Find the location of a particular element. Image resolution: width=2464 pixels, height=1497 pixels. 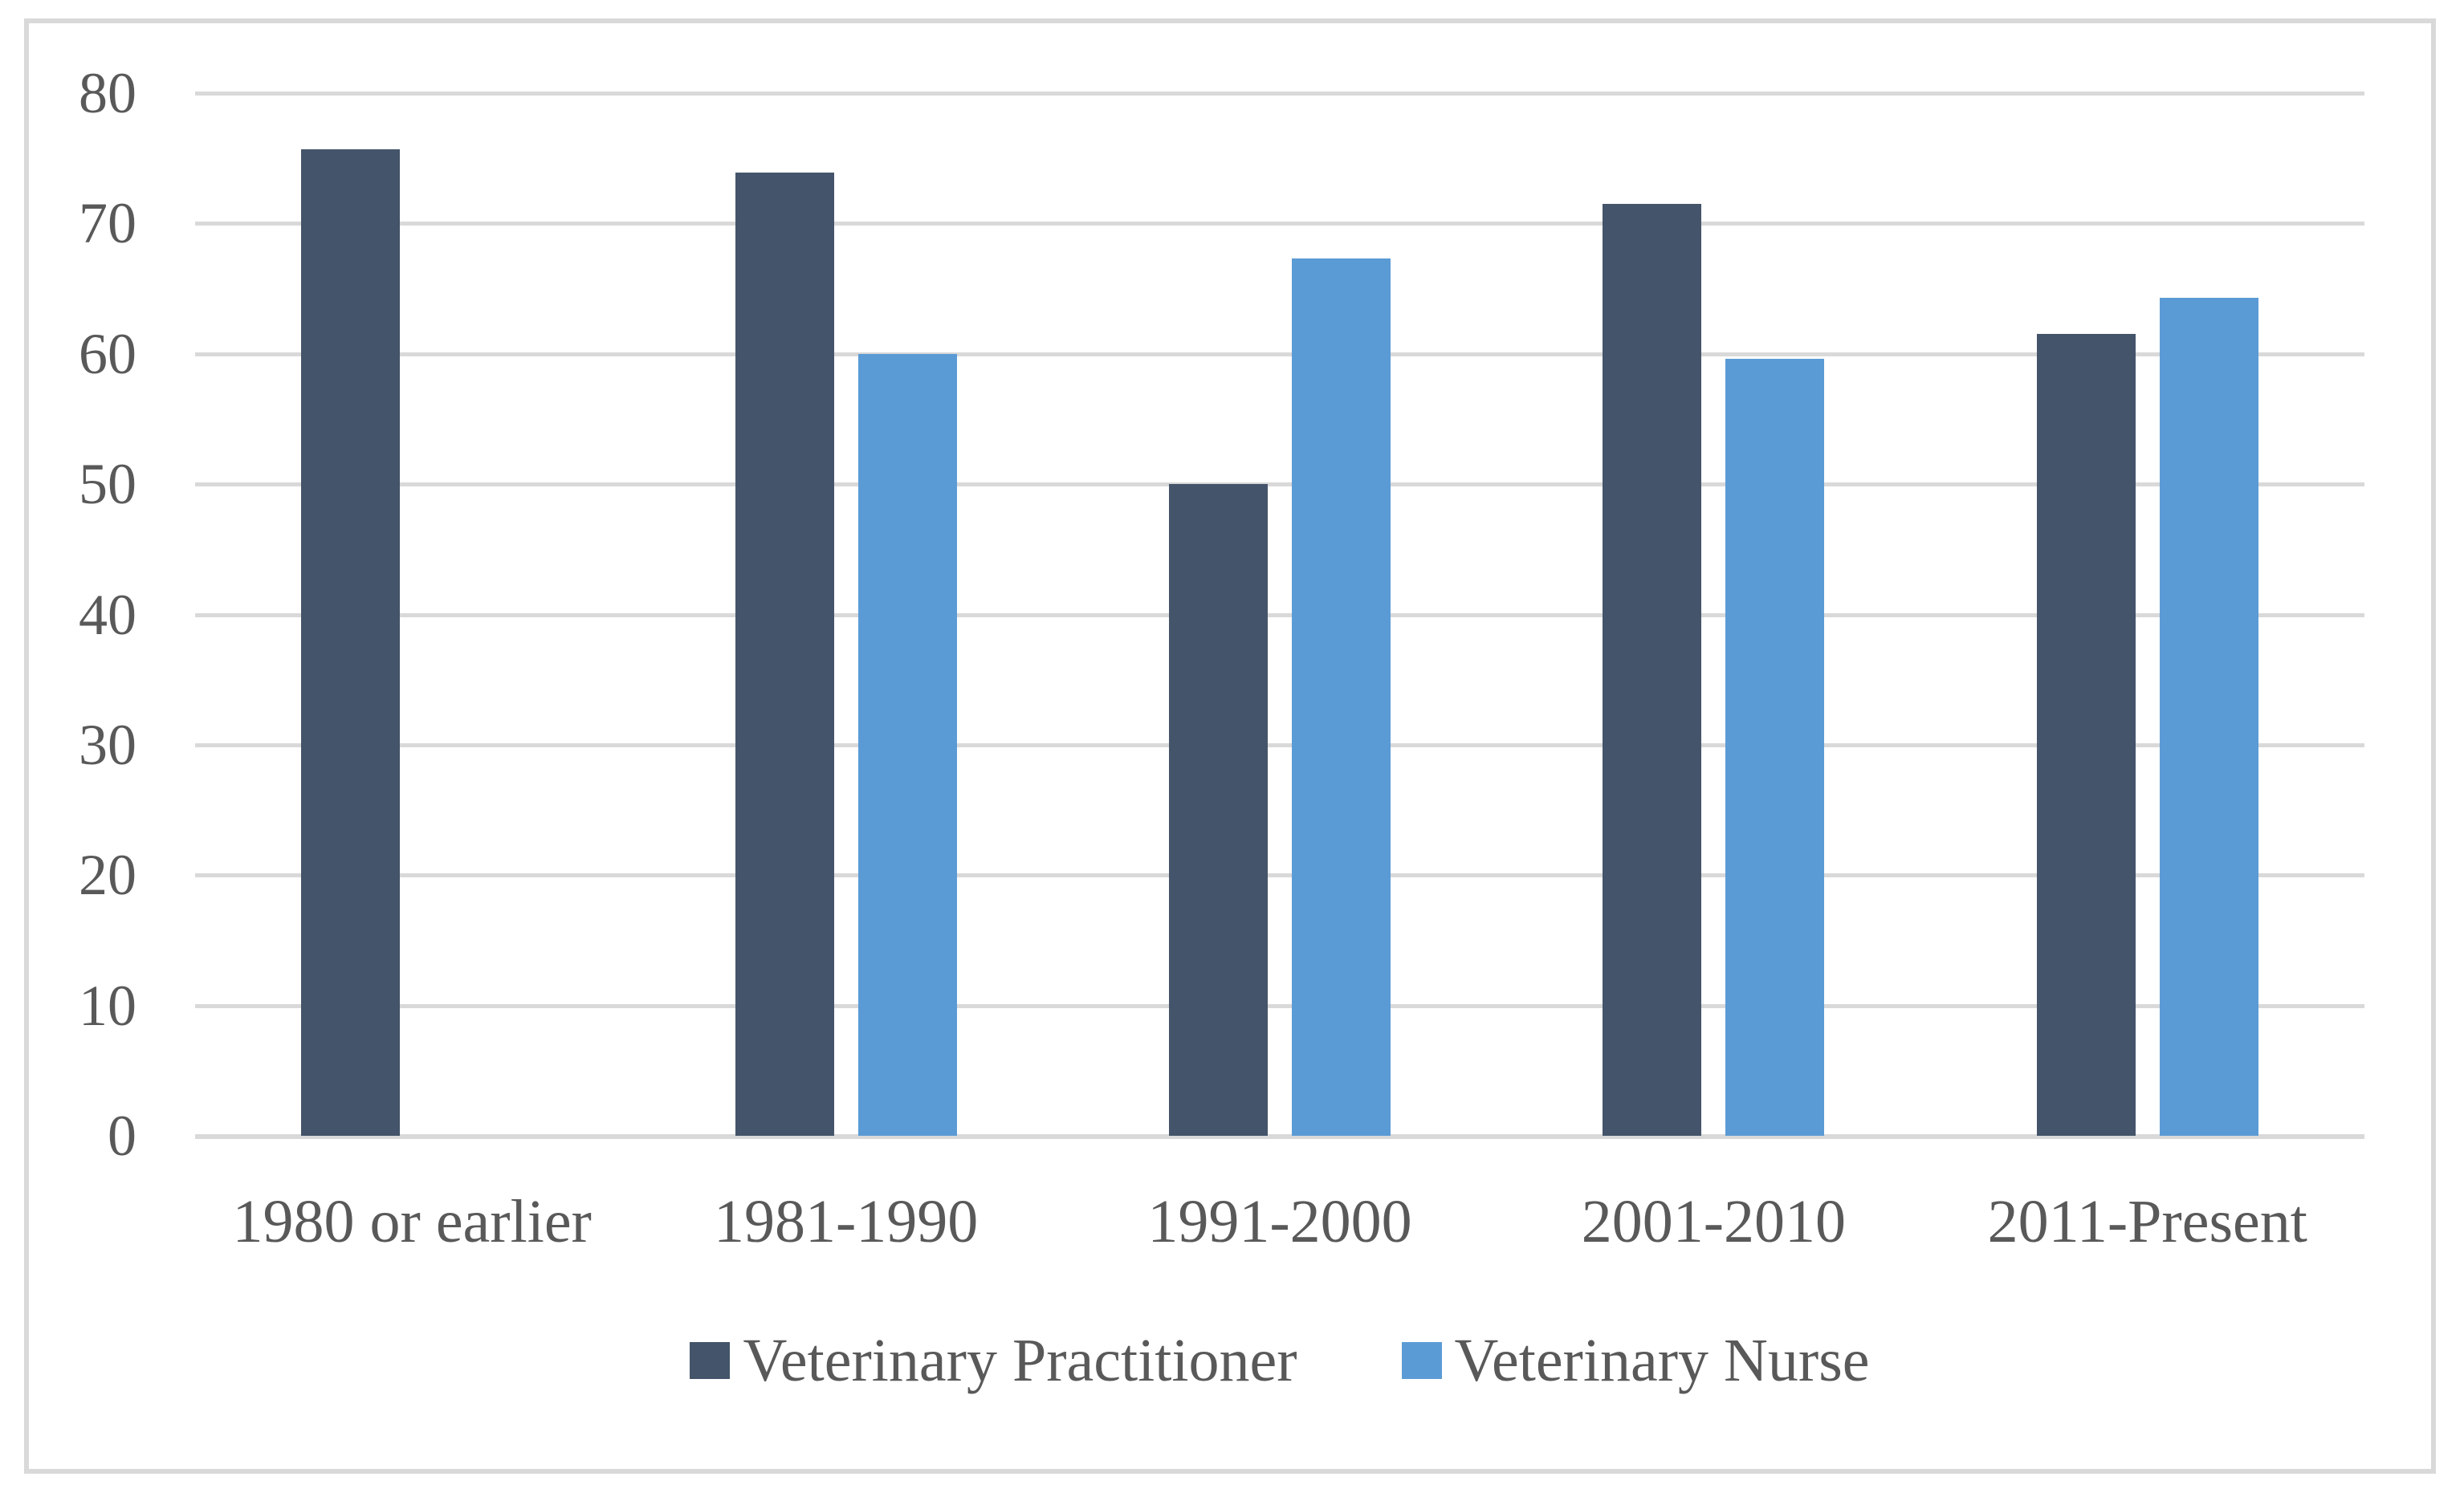

bar-veterinary-practitioner-1981-1990 is located at coordinates (784, 655).